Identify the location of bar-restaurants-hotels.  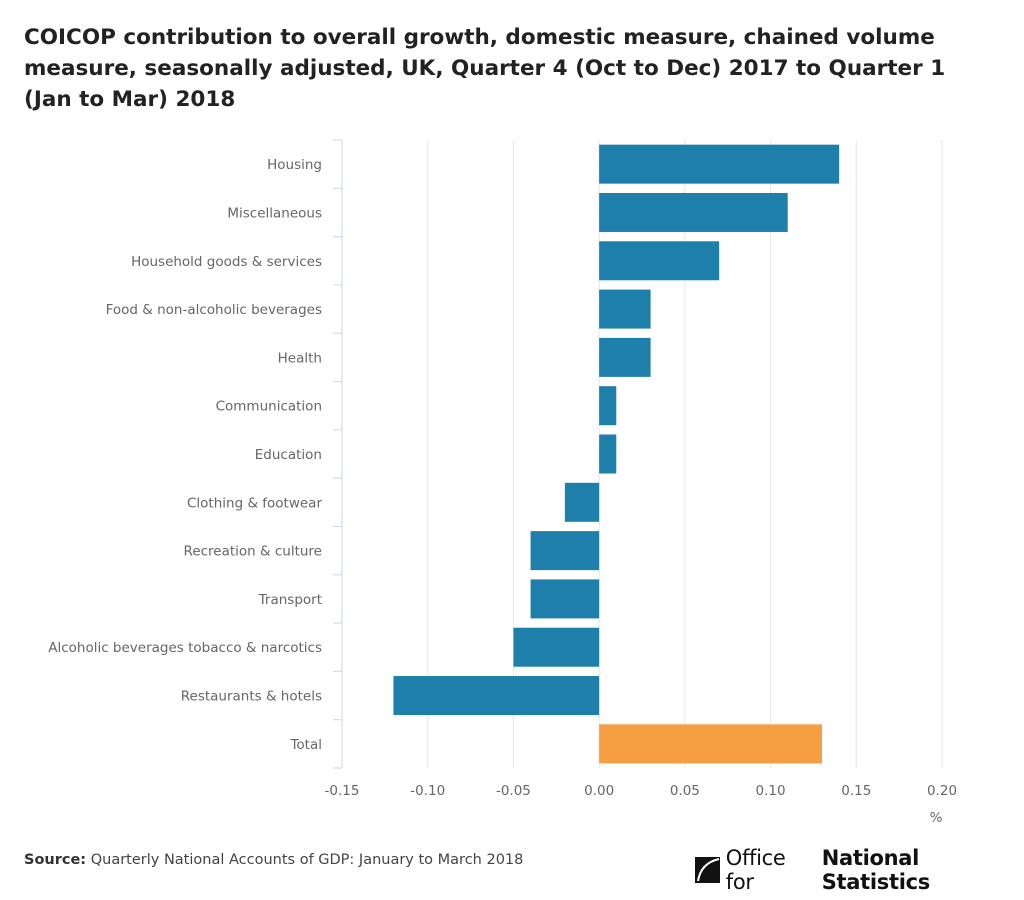
(496, 696).